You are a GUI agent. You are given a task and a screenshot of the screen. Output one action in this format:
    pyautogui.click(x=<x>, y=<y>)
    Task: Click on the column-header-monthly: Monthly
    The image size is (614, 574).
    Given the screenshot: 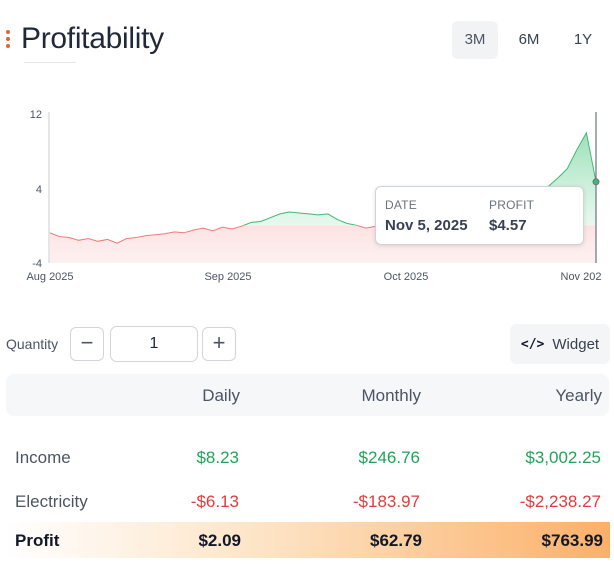 What is the action you would take?
    pyautogui.click(x=391, y=395)
    